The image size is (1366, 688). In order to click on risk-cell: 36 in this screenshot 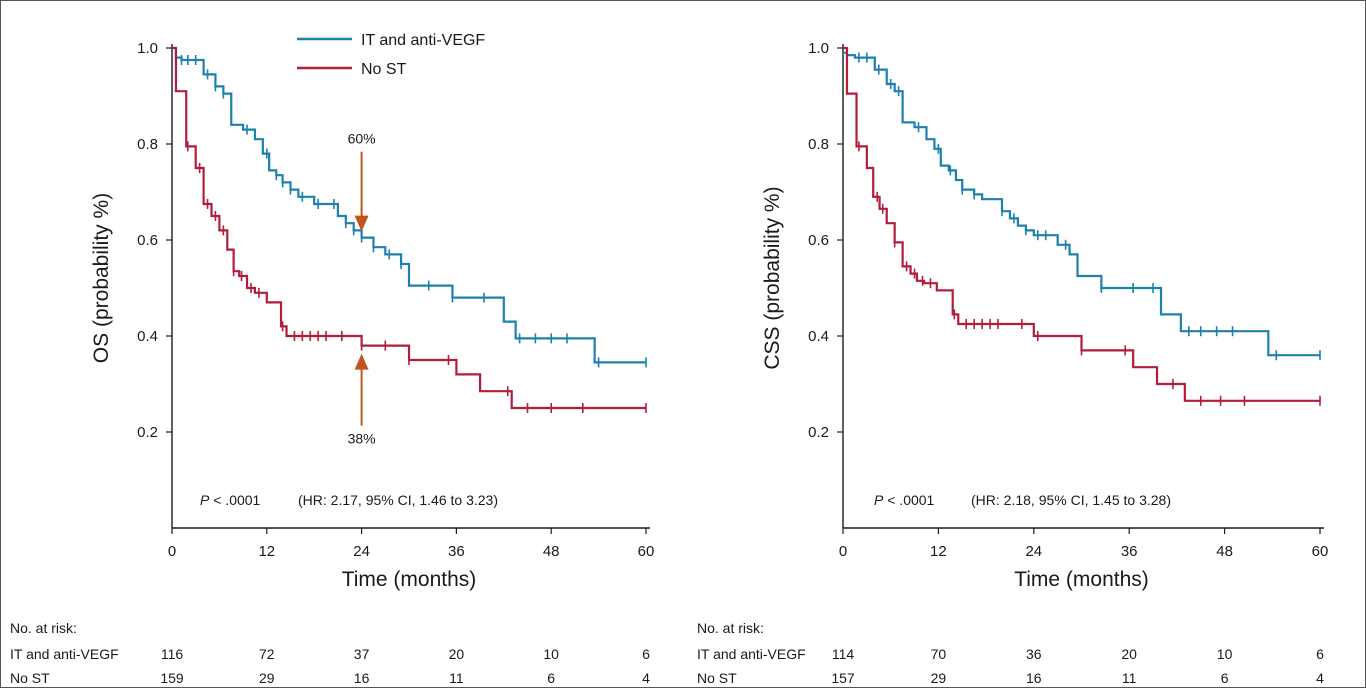, I will do `click(1034, 654)`.